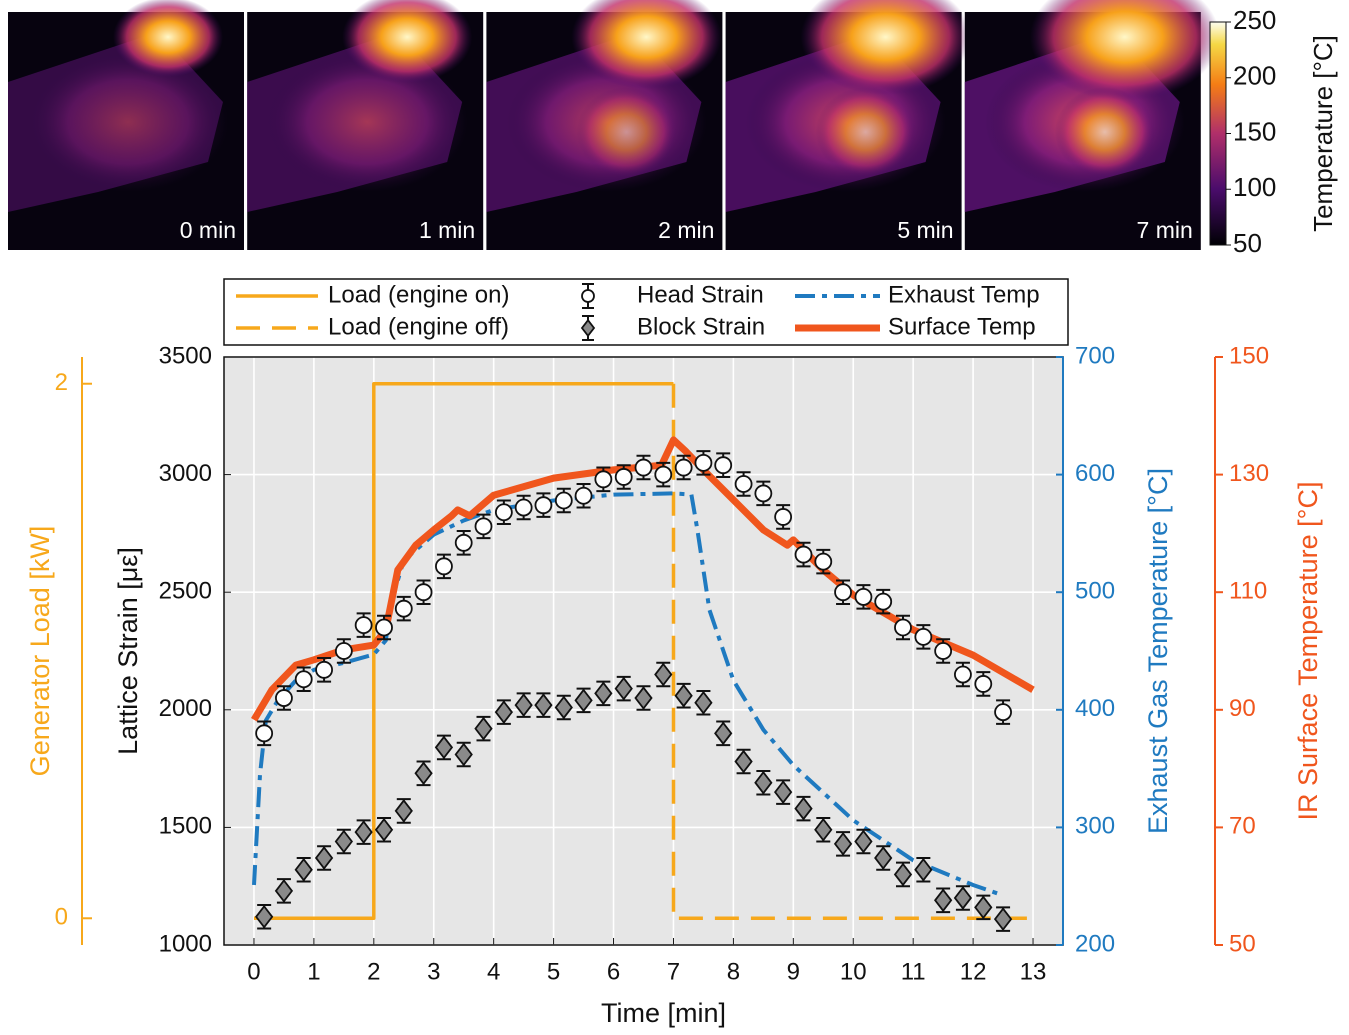 This screenshot has height=1035, width=1349. I want to click on legend-label: Exhaust Temp, so click(964, 294).